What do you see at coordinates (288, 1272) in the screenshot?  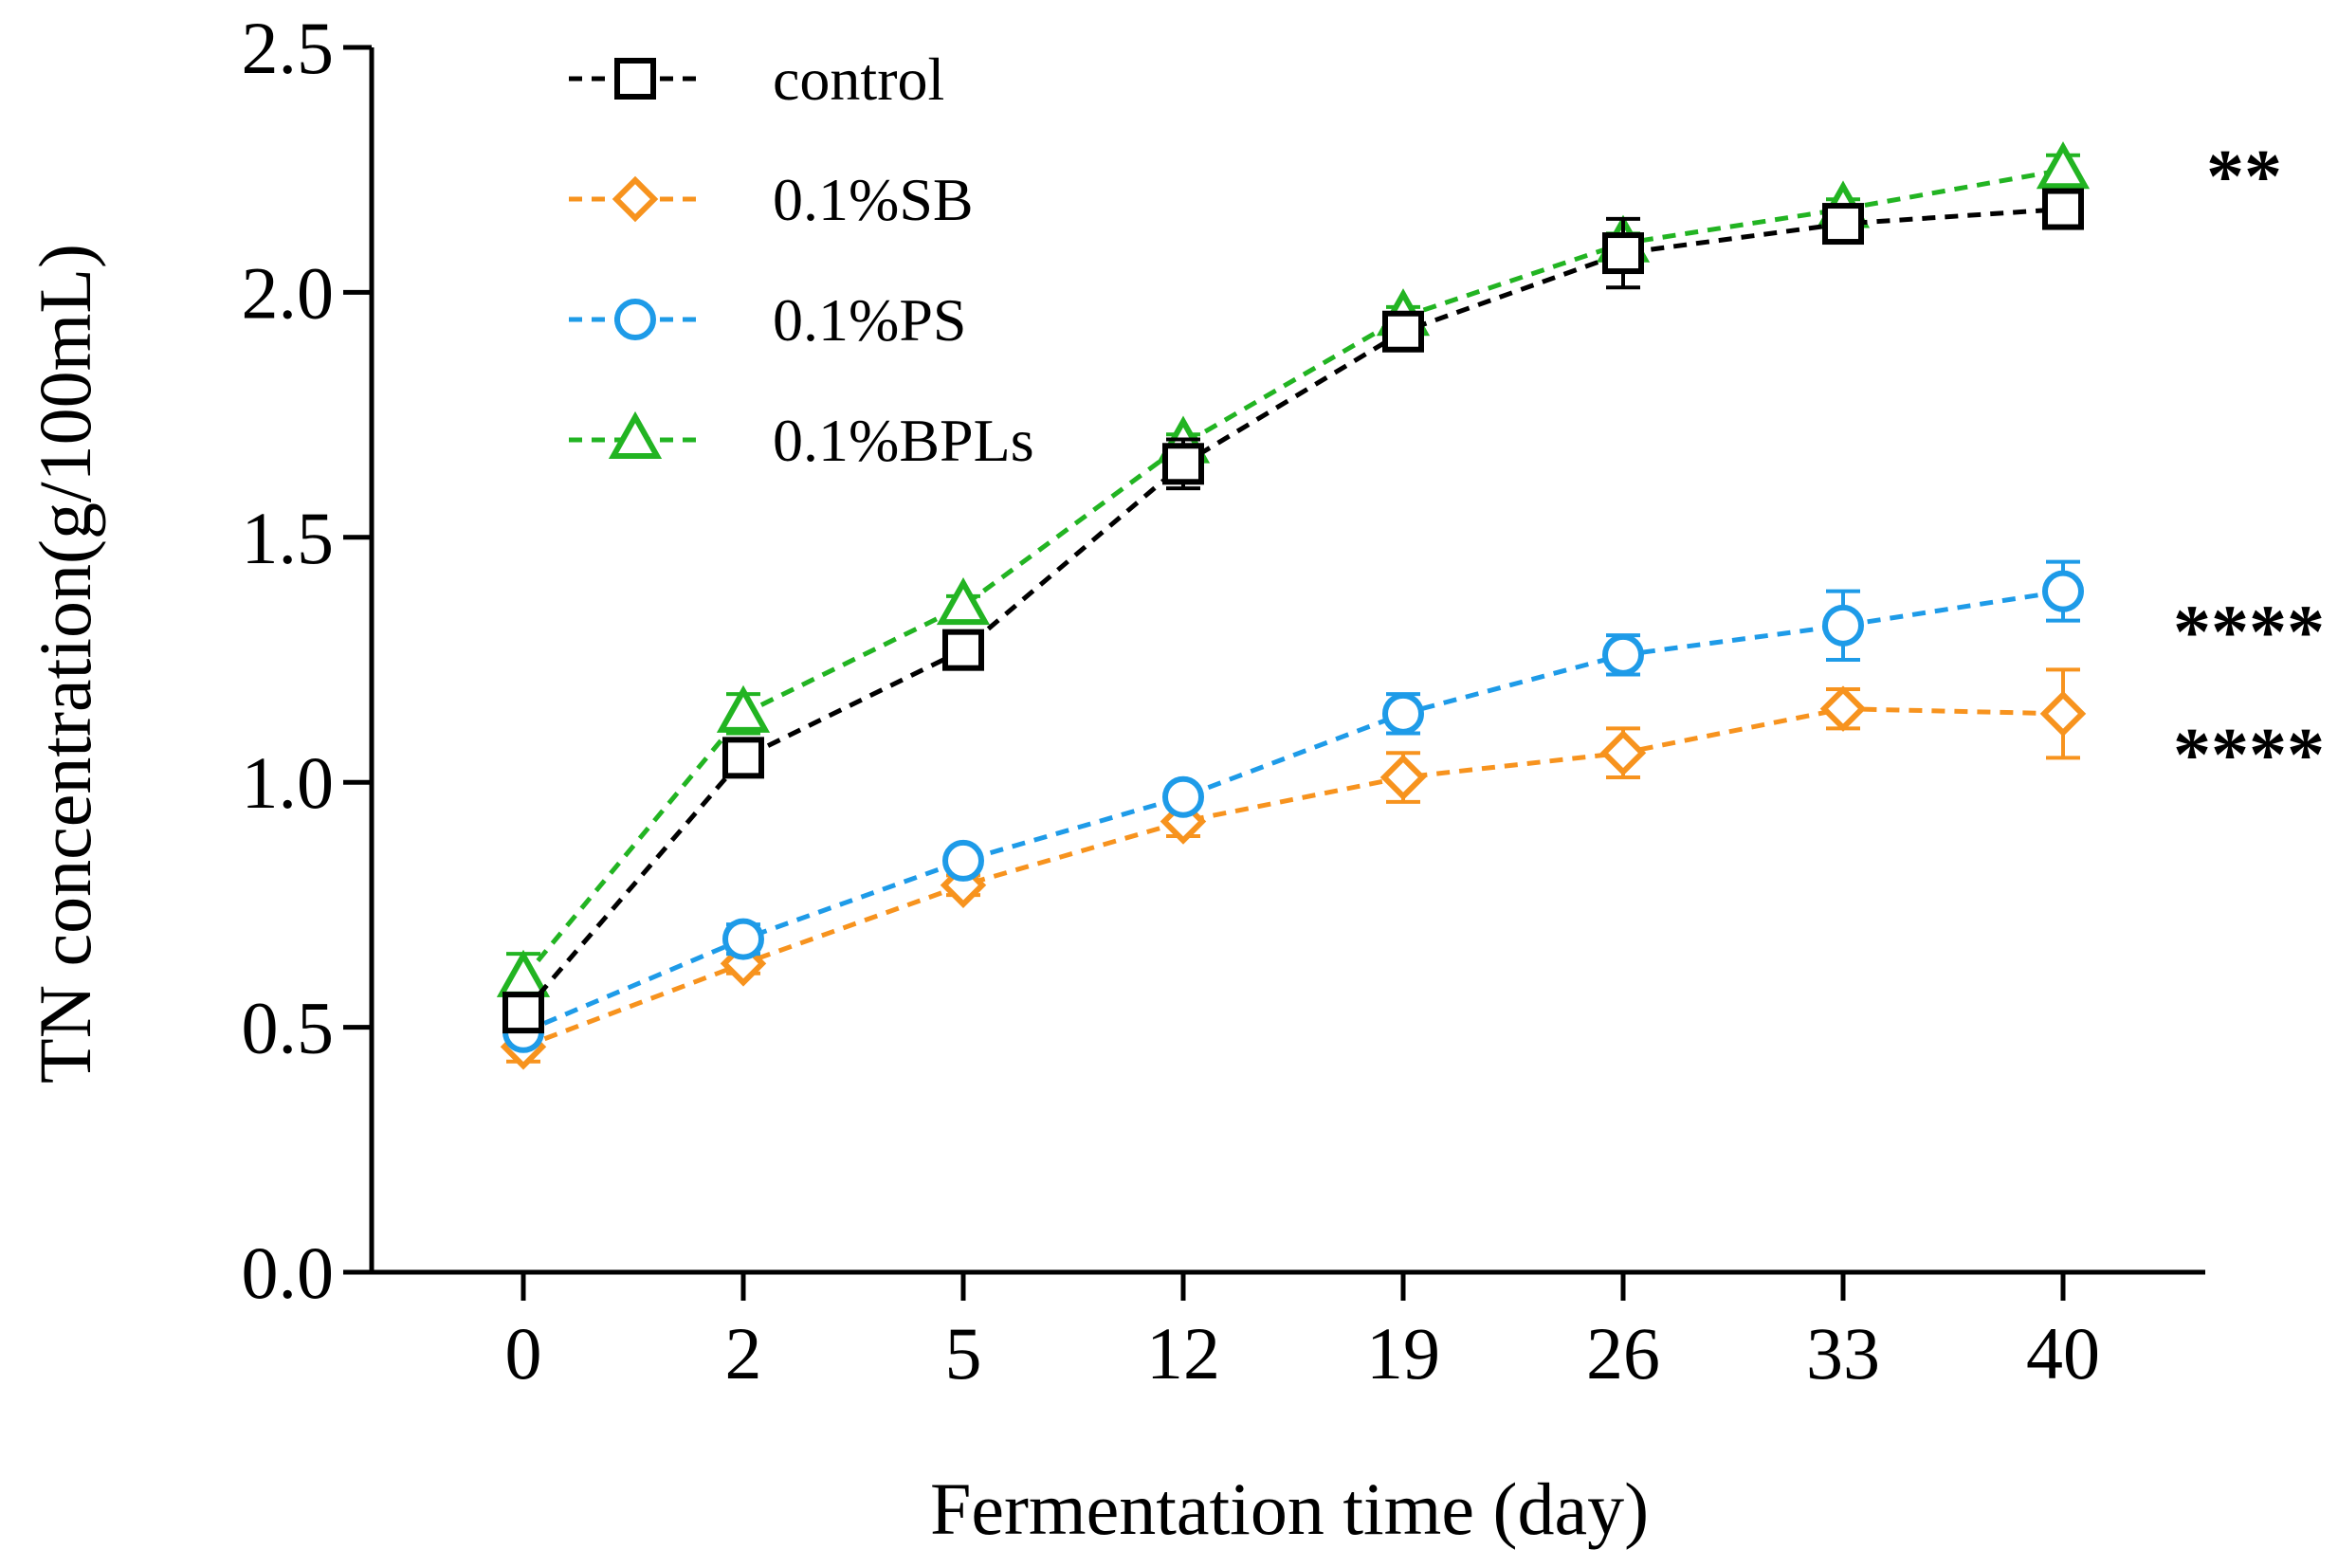 I see `y-tick-label: 0.0` at bounding box center [288, 1272].